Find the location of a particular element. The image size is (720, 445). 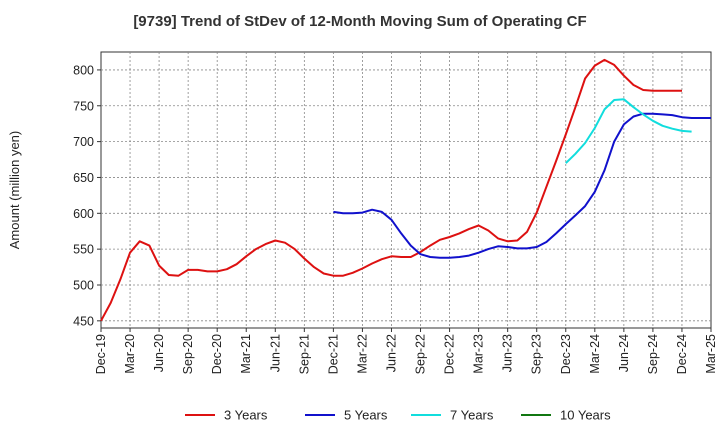

x-tick-label: Mar-22 is located at coordinates (362, 354).